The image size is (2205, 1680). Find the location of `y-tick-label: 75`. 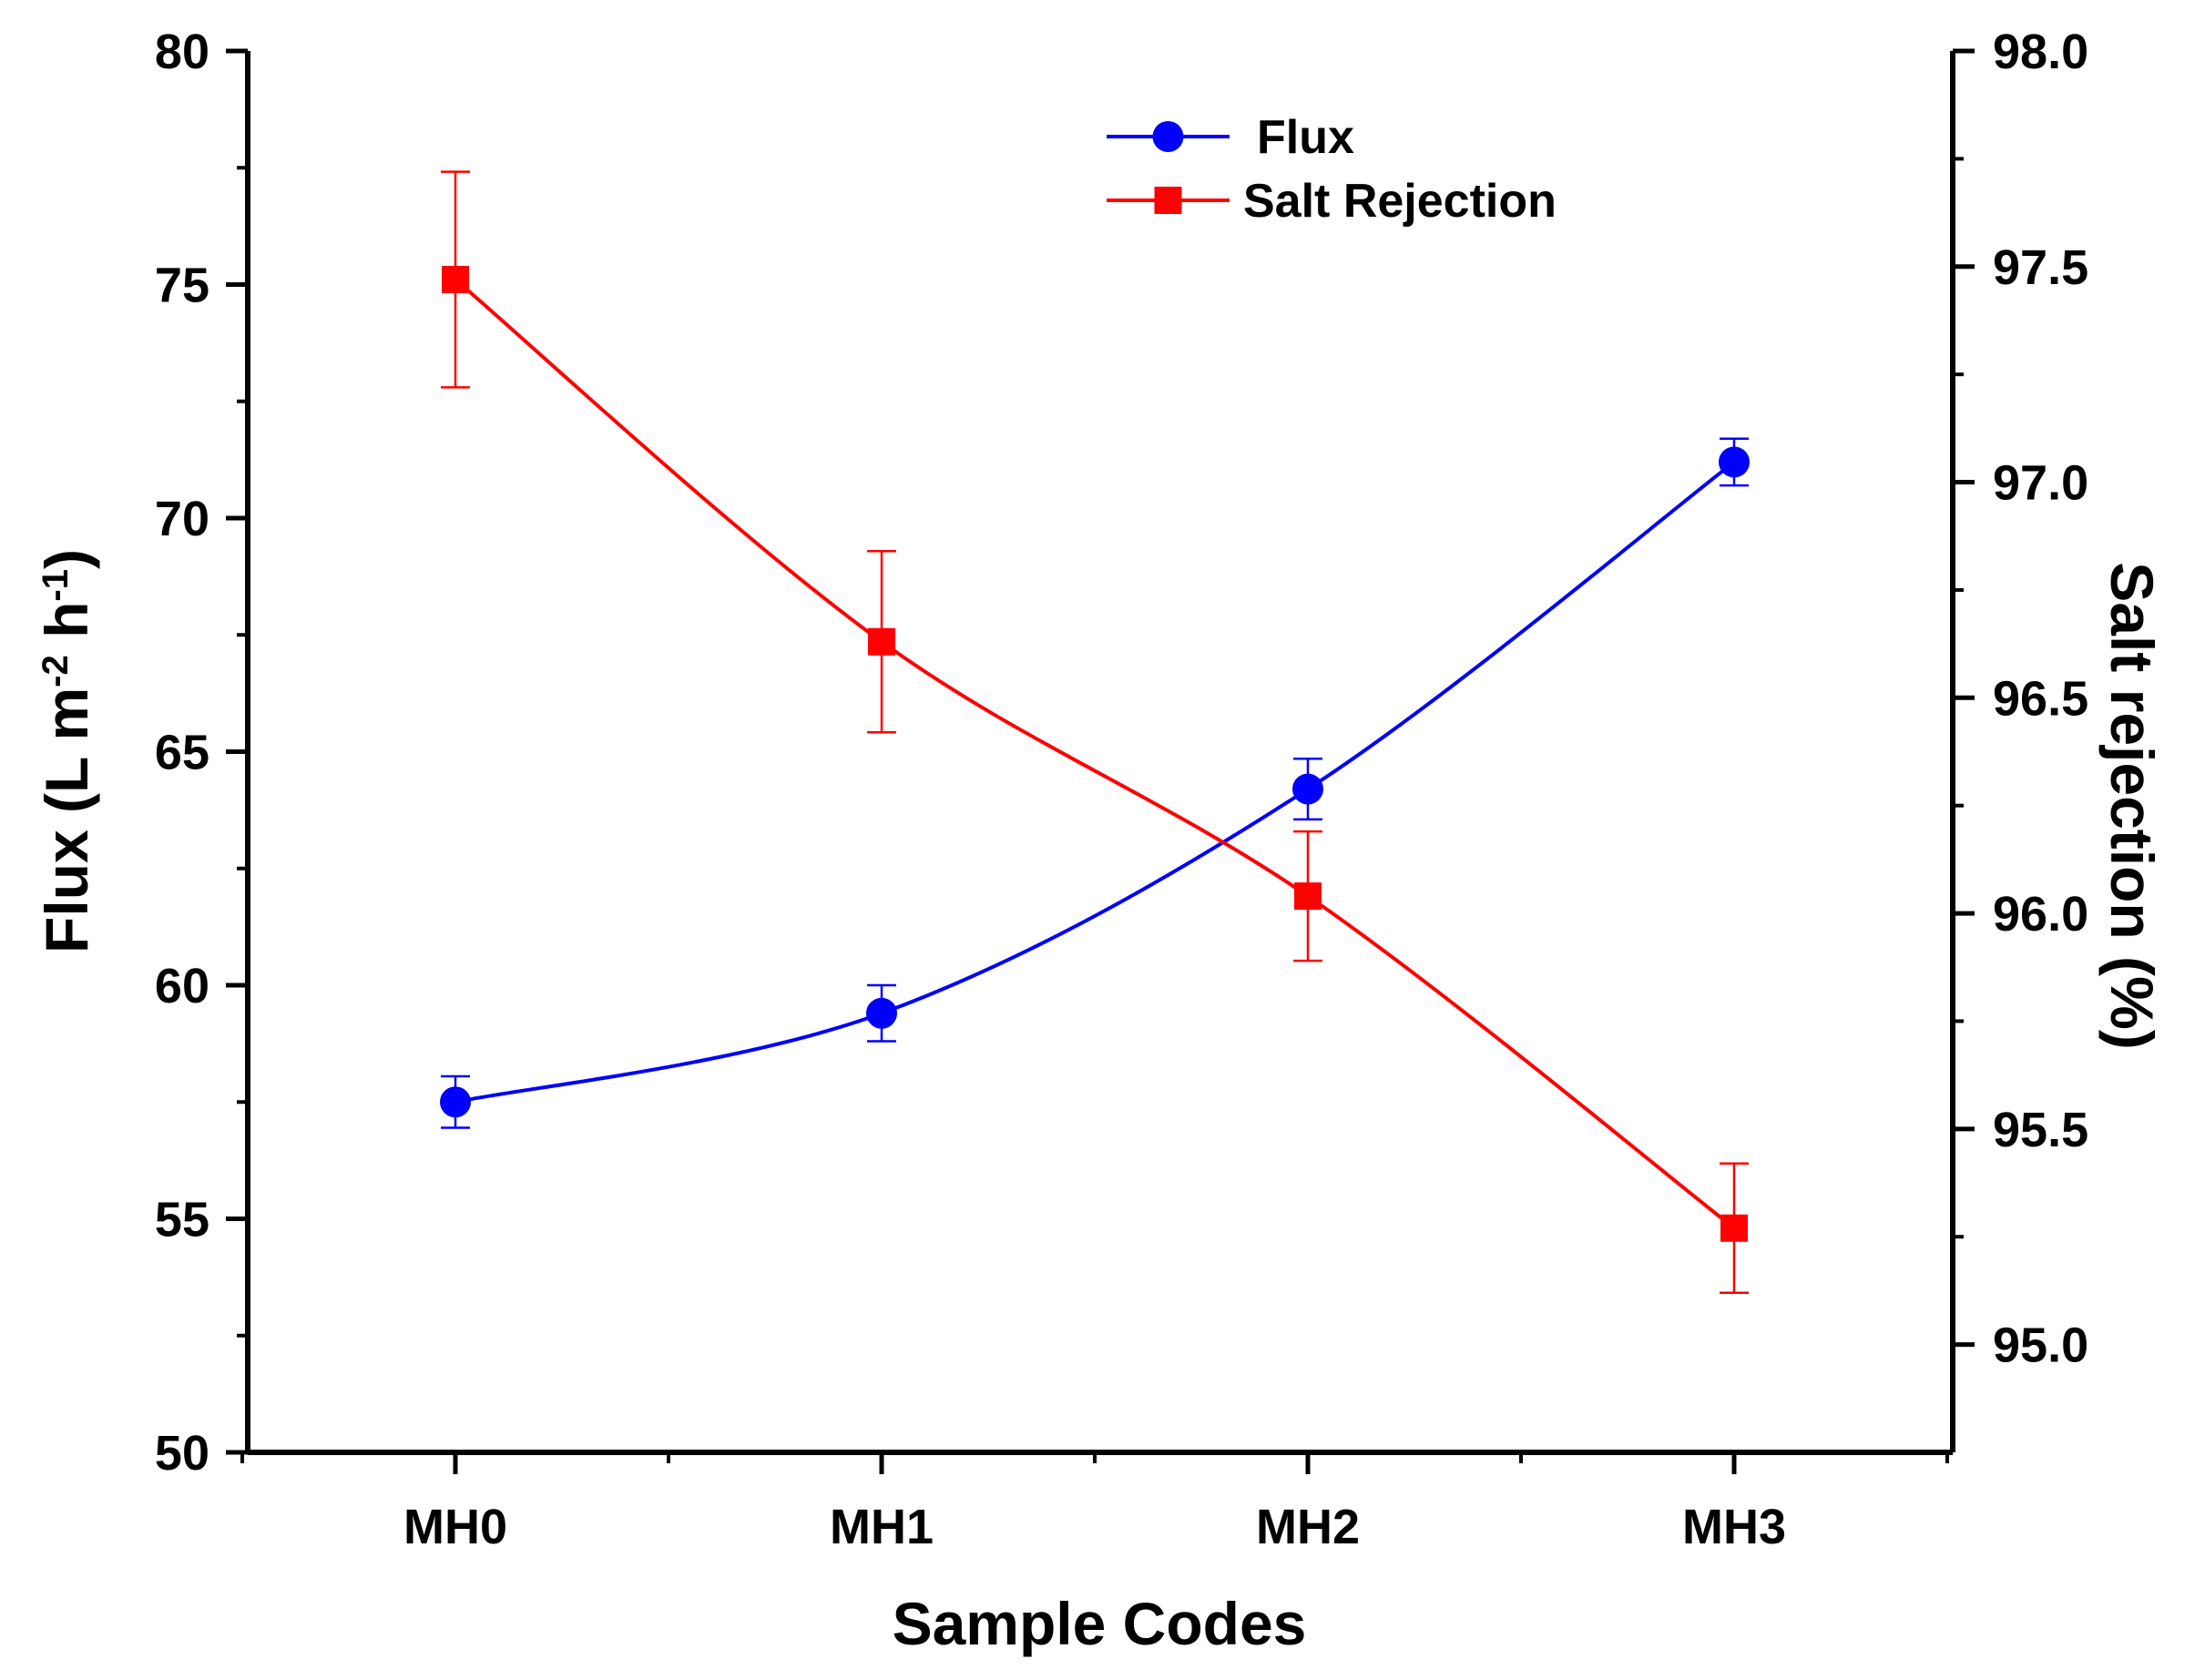

y-tick-label: 75 is located at coordinates (182, 286).